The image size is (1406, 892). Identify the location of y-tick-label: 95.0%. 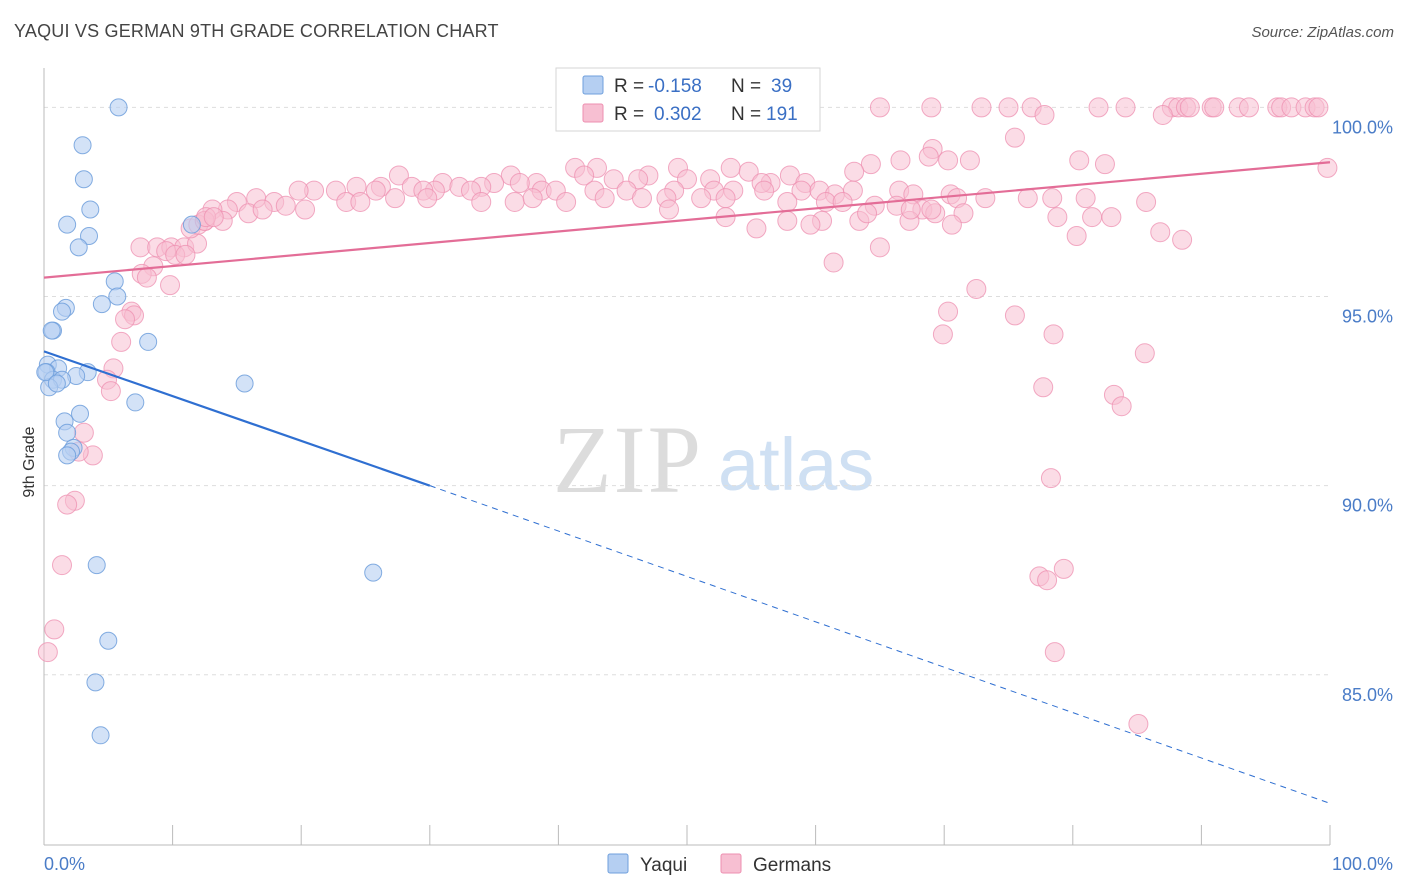
(1367, 317).